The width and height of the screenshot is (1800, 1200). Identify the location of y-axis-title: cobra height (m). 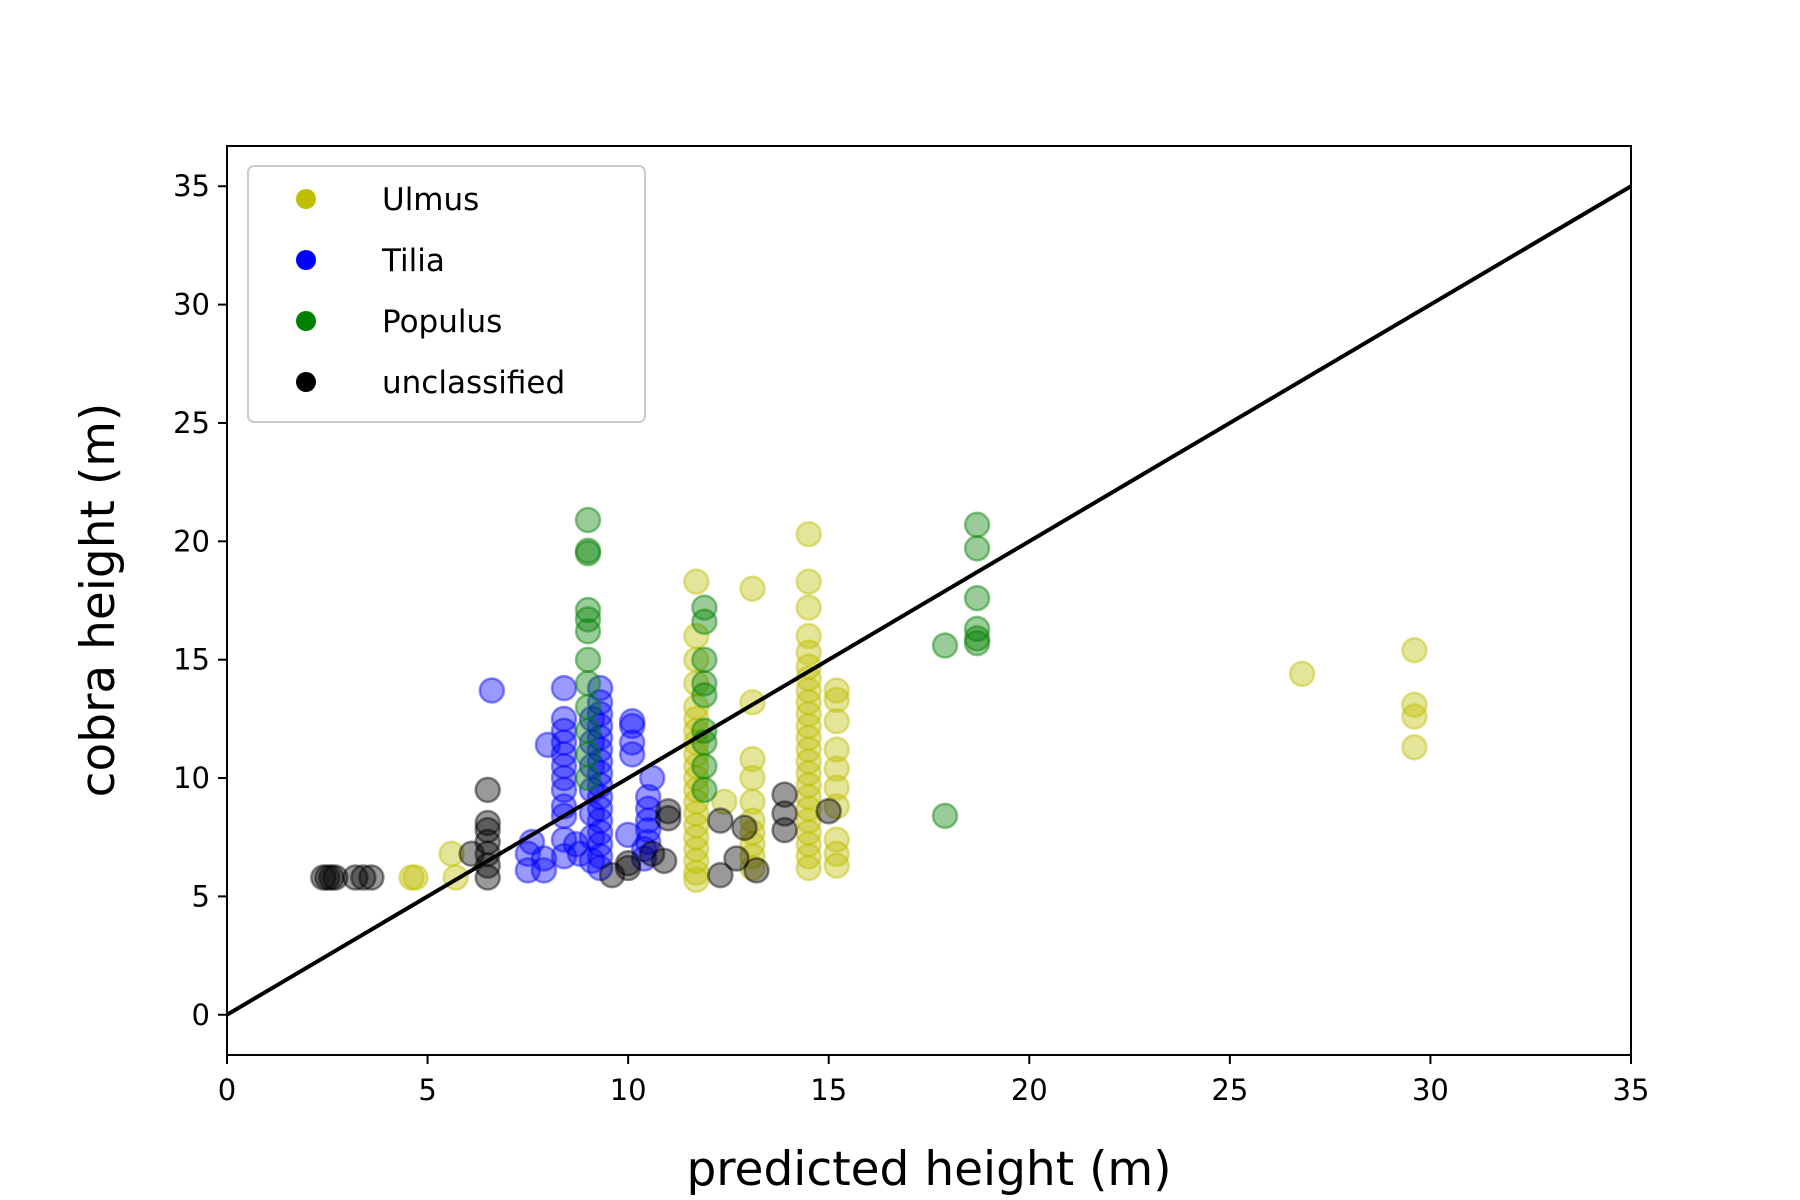
(98, 600).